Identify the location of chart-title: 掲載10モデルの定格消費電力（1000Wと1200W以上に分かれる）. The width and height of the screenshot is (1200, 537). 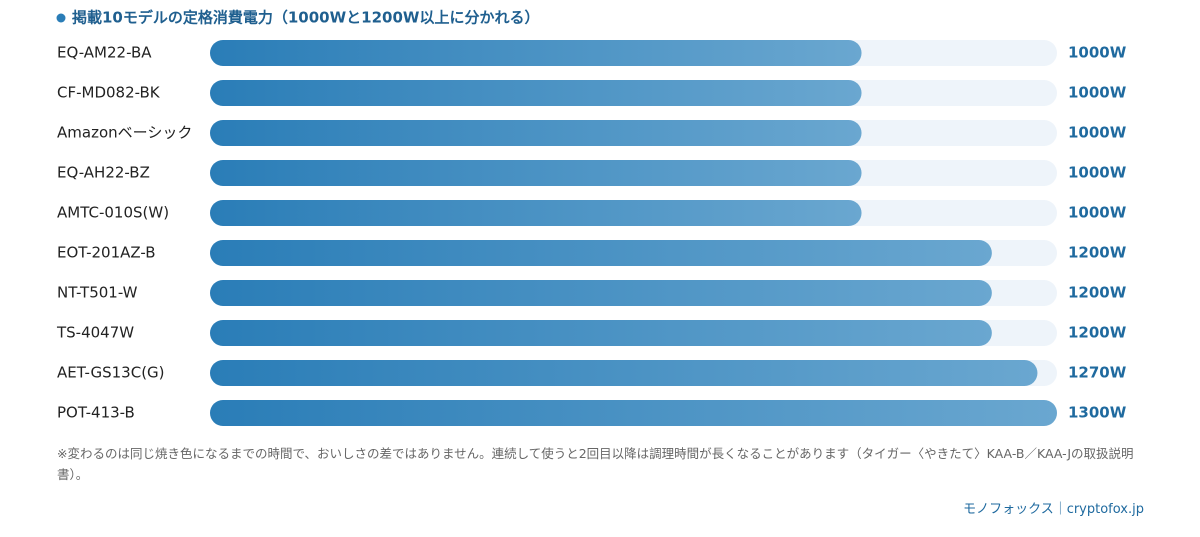
(305, 18).